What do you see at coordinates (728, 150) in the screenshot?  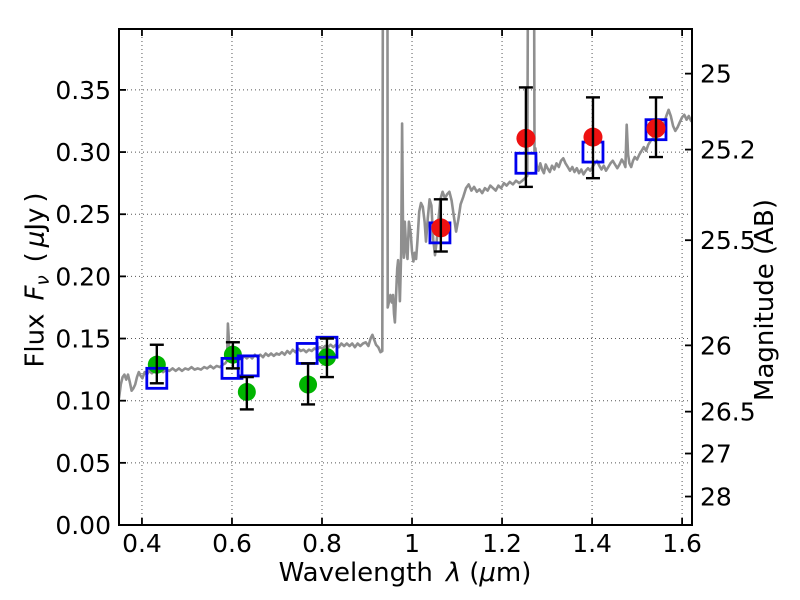 I see `y-right-tick-label: 25.2` at bounding box center [728, 150].